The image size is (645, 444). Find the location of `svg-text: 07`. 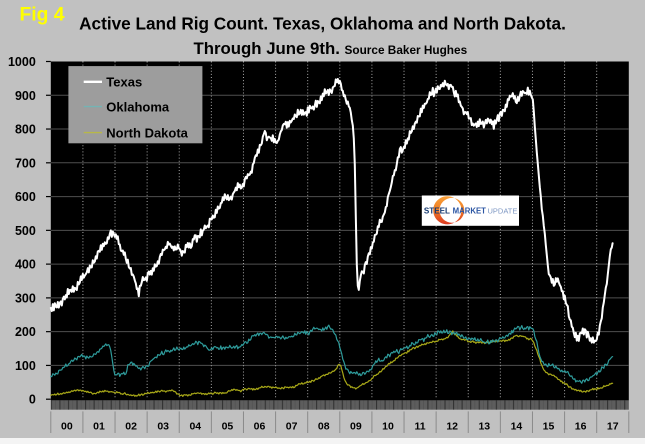

svg-text: 07 is located at coordinates (292, 427).